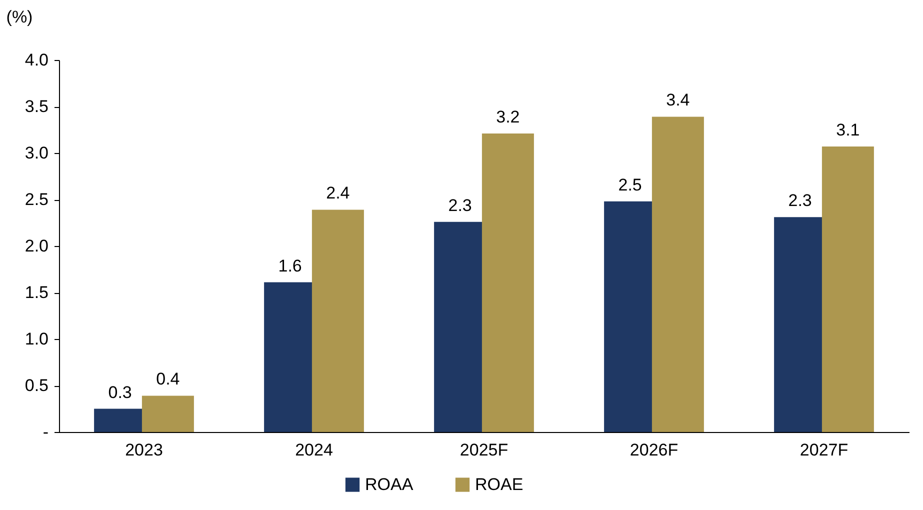  Describe the element at coordinates (36, 246) in the screenshot. I see `y-tick-label: 2.0` at that location.